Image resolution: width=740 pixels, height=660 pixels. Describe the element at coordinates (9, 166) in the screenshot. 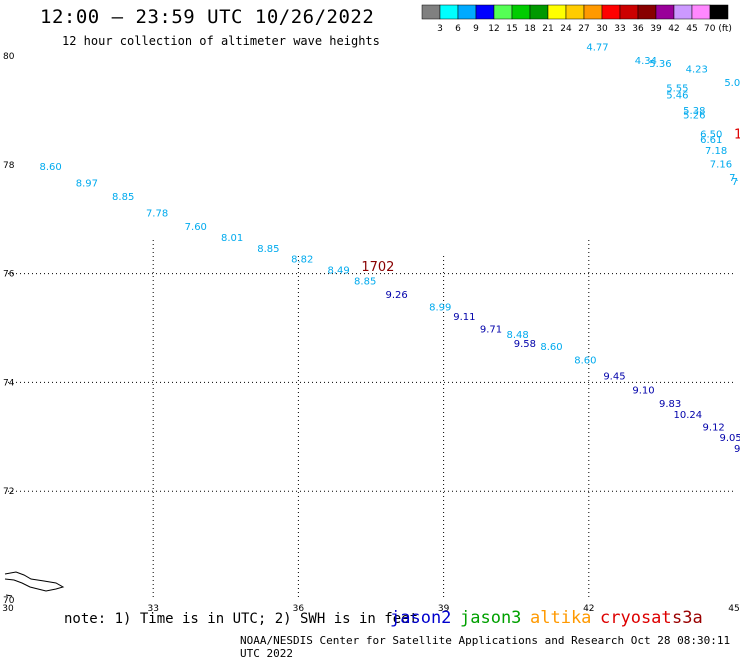

I see `y-tick-label: 78` at that location.